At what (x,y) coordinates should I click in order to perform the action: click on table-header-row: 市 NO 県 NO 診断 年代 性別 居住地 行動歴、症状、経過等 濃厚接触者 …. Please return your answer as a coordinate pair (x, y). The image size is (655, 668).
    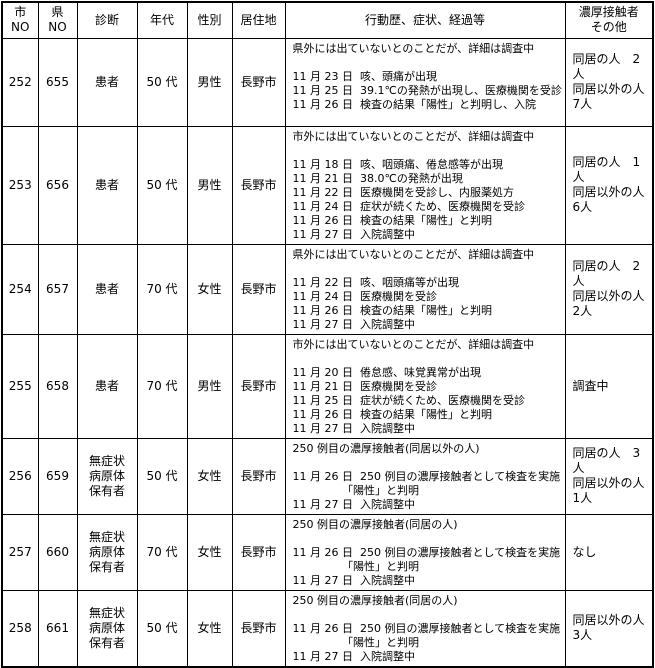
    Looking at the image, I should click on (327, 20).